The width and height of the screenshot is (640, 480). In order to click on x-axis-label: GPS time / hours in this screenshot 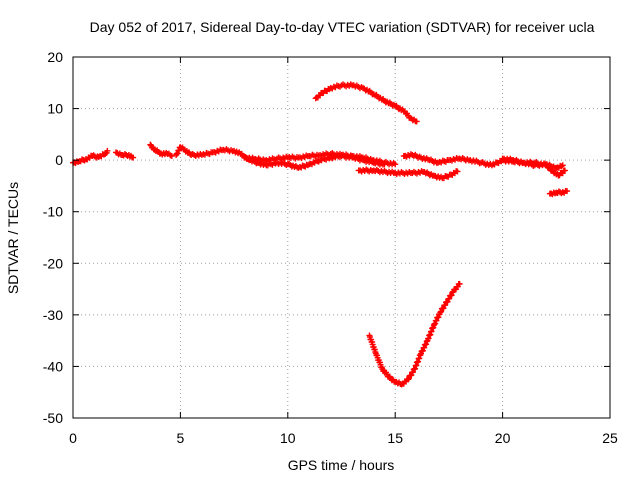, I will do `click(341, 465)`.